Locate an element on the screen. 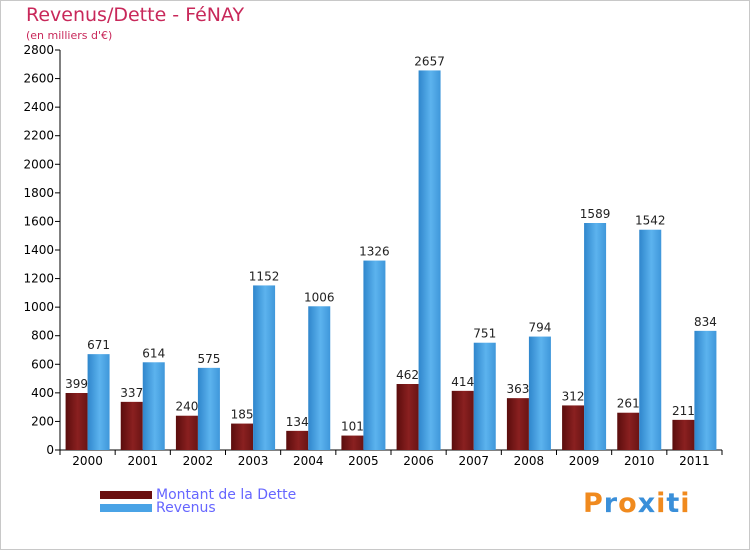 Image resolution: width=750 pixels, height=550 pixels. bar-debt-2011 is located at coordinates (683, 434).